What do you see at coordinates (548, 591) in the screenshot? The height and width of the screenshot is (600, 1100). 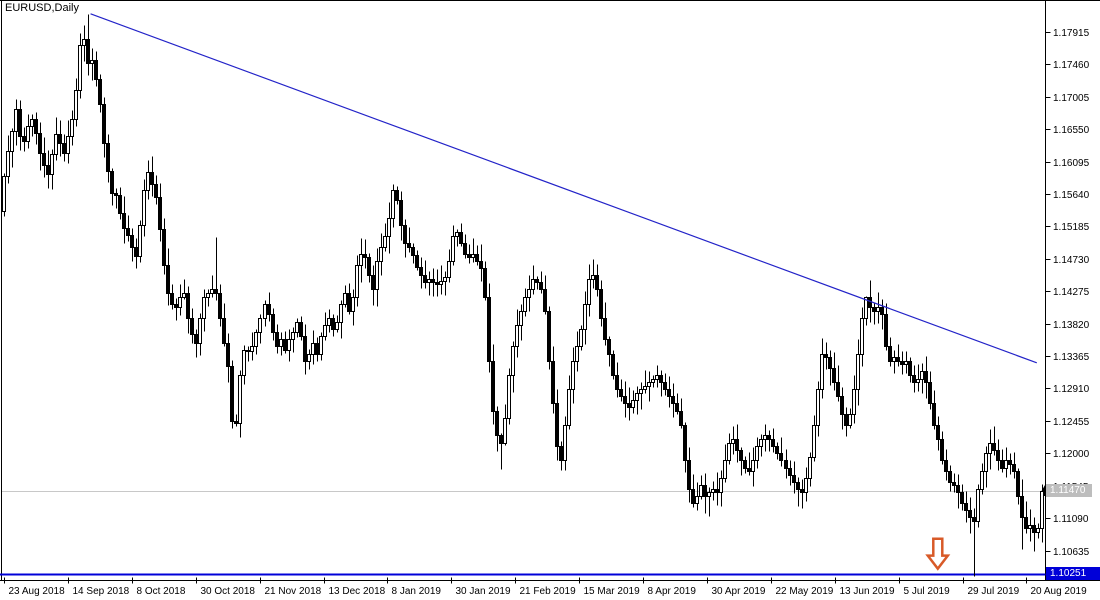 I see `time-axis-label: 21 Feb 2019` at bounding box center [548, 591].